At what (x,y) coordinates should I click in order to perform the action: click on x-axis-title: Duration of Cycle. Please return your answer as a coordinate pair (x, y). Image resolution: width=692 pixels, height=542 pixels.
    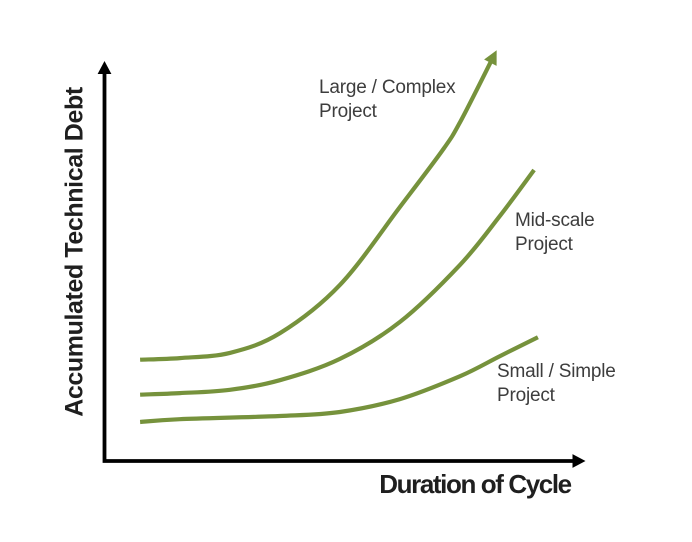
    Looking at the image, I should click on (475, 484).